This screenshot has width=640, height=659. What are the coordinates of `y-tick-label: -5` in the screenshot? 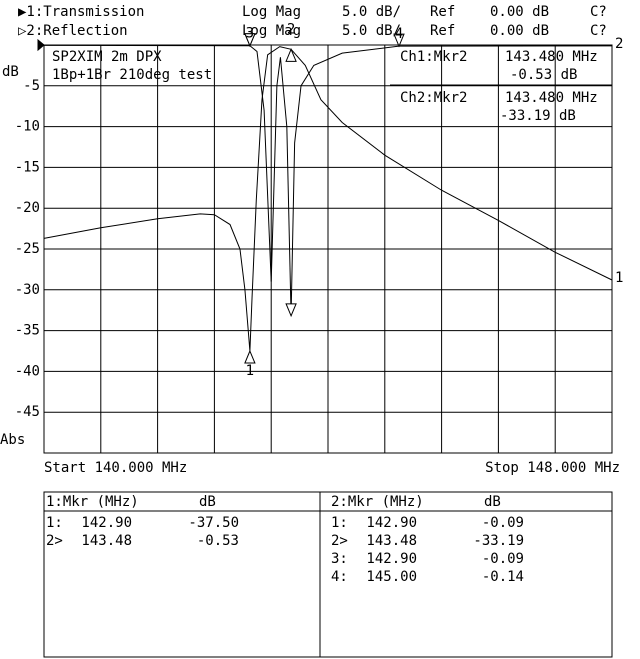 It's located at (31, 86).